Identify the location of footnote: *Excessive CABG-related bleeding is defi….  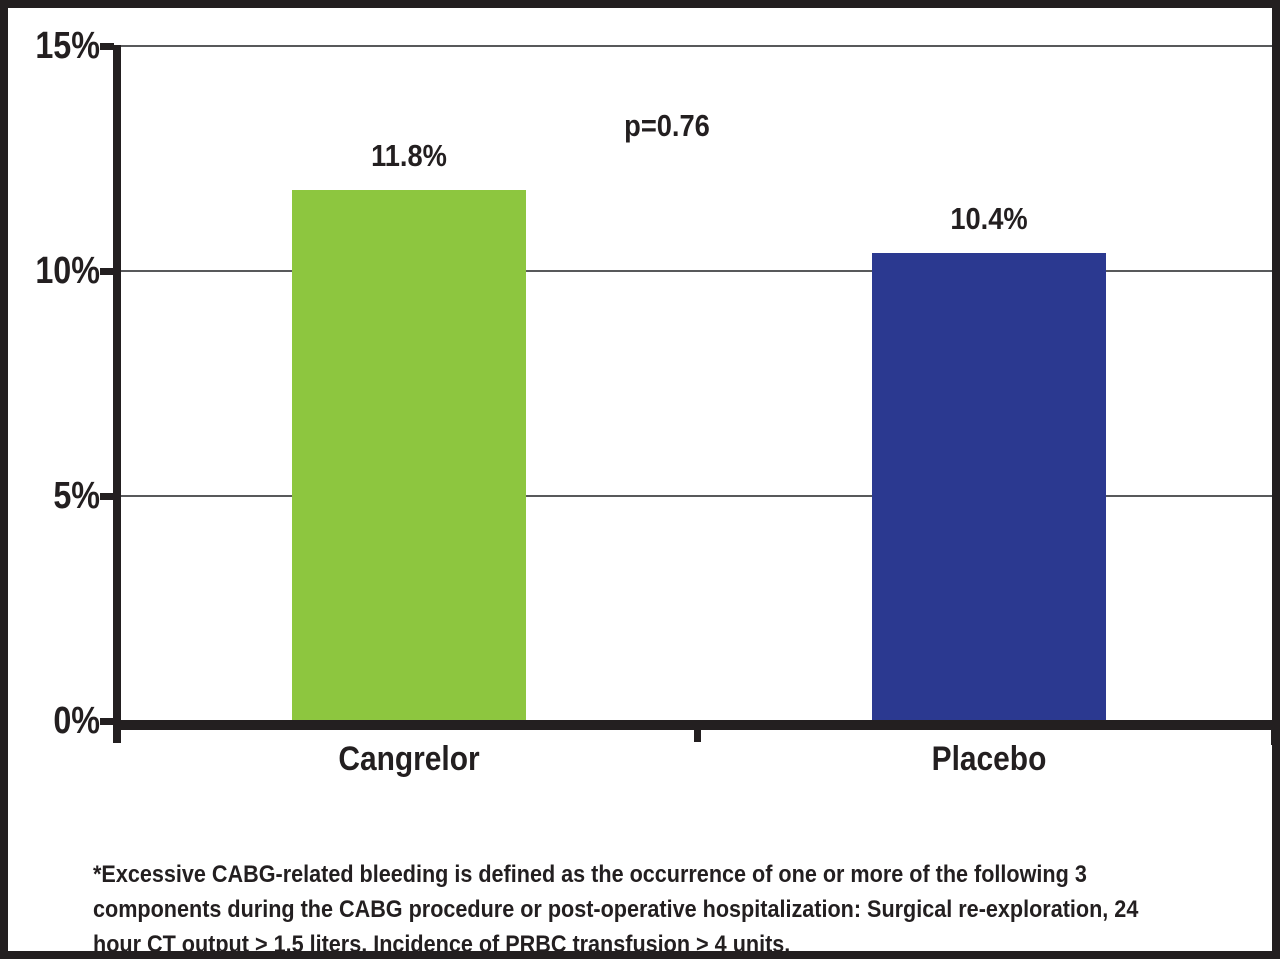
(682, 907).